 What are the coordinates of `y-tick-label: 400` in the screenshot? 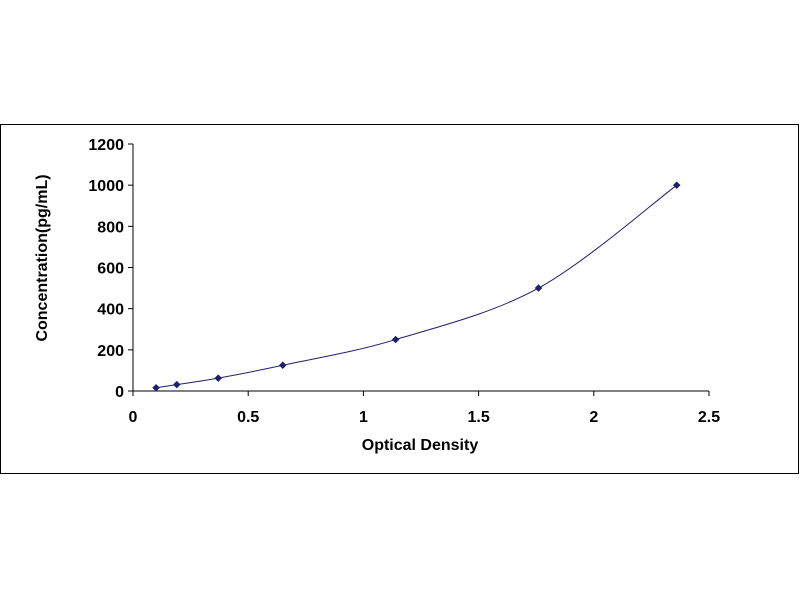 It's located at (110, 310).